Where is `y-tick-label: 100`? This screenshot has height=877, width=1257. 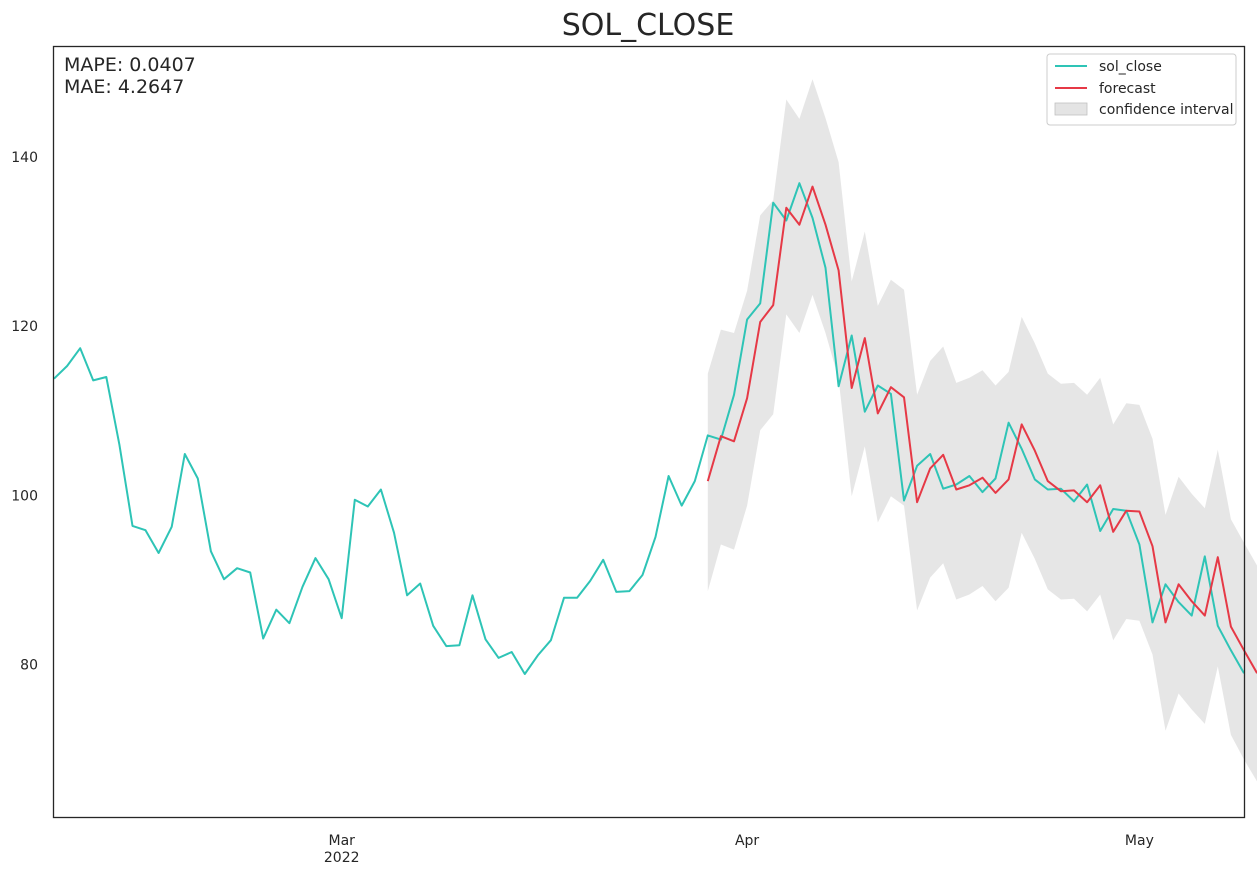
y-tick-label: 100 is located at coordinates (24, 497).